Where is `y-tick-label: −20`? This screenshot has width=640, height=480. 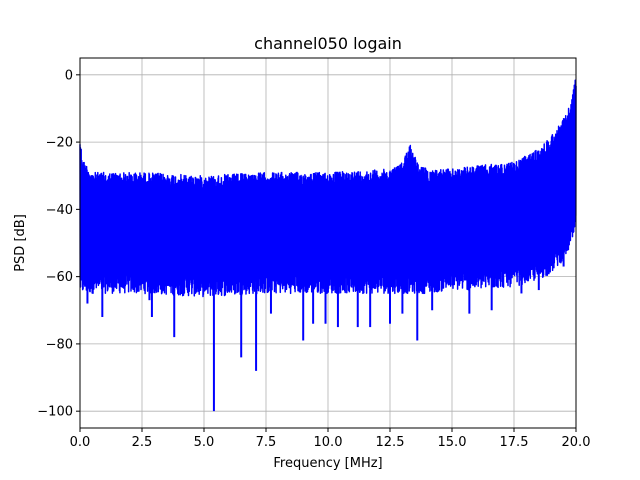 y-tick-label: −20 is located at coordinates (59, 143).